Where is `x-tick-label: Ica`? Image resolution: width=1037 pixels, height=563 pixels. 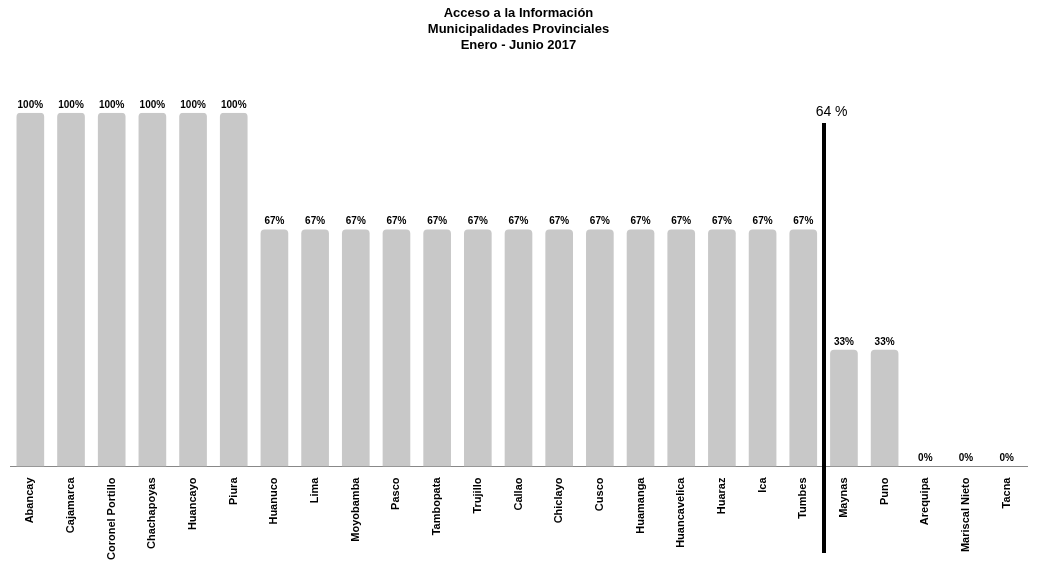
x-tick-label: Ica is located at coordinates (761, 484).